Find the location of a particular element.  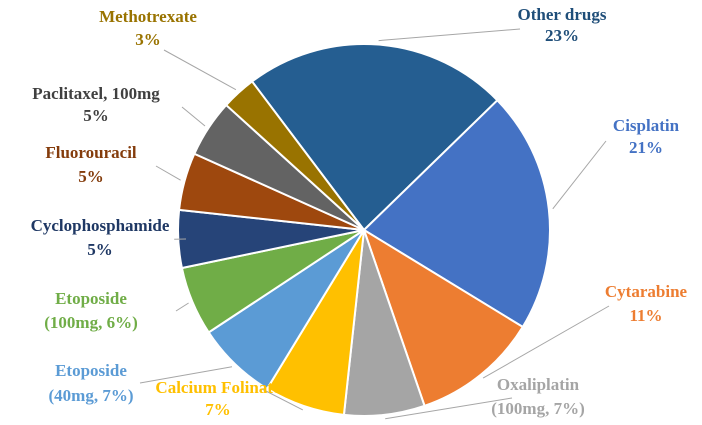

leader-line-fluorouracil is located at coordinates (168, 173).